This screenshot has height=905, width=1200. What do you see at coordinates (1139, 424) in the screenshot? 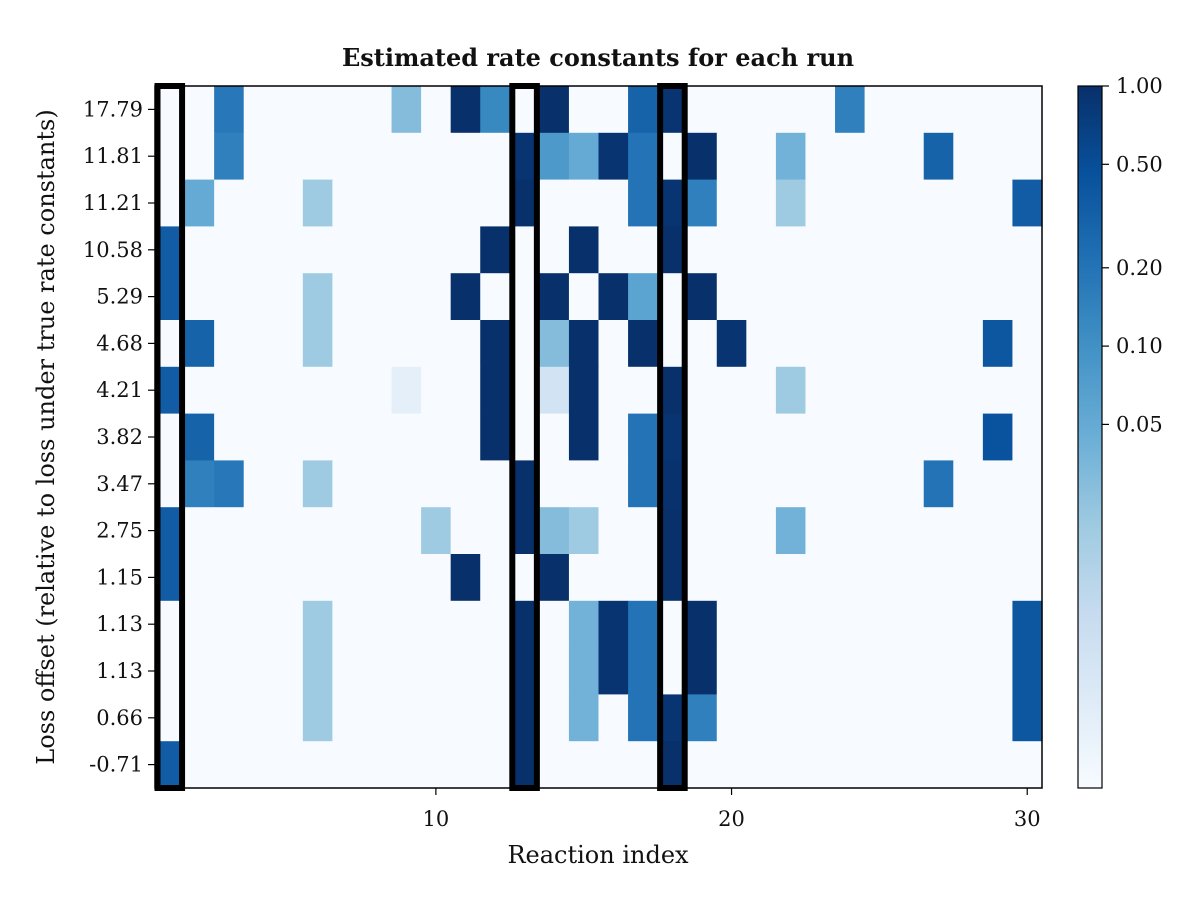
I see `colorbar-tick-label: 0.05` at bounding box center [1139, 424].